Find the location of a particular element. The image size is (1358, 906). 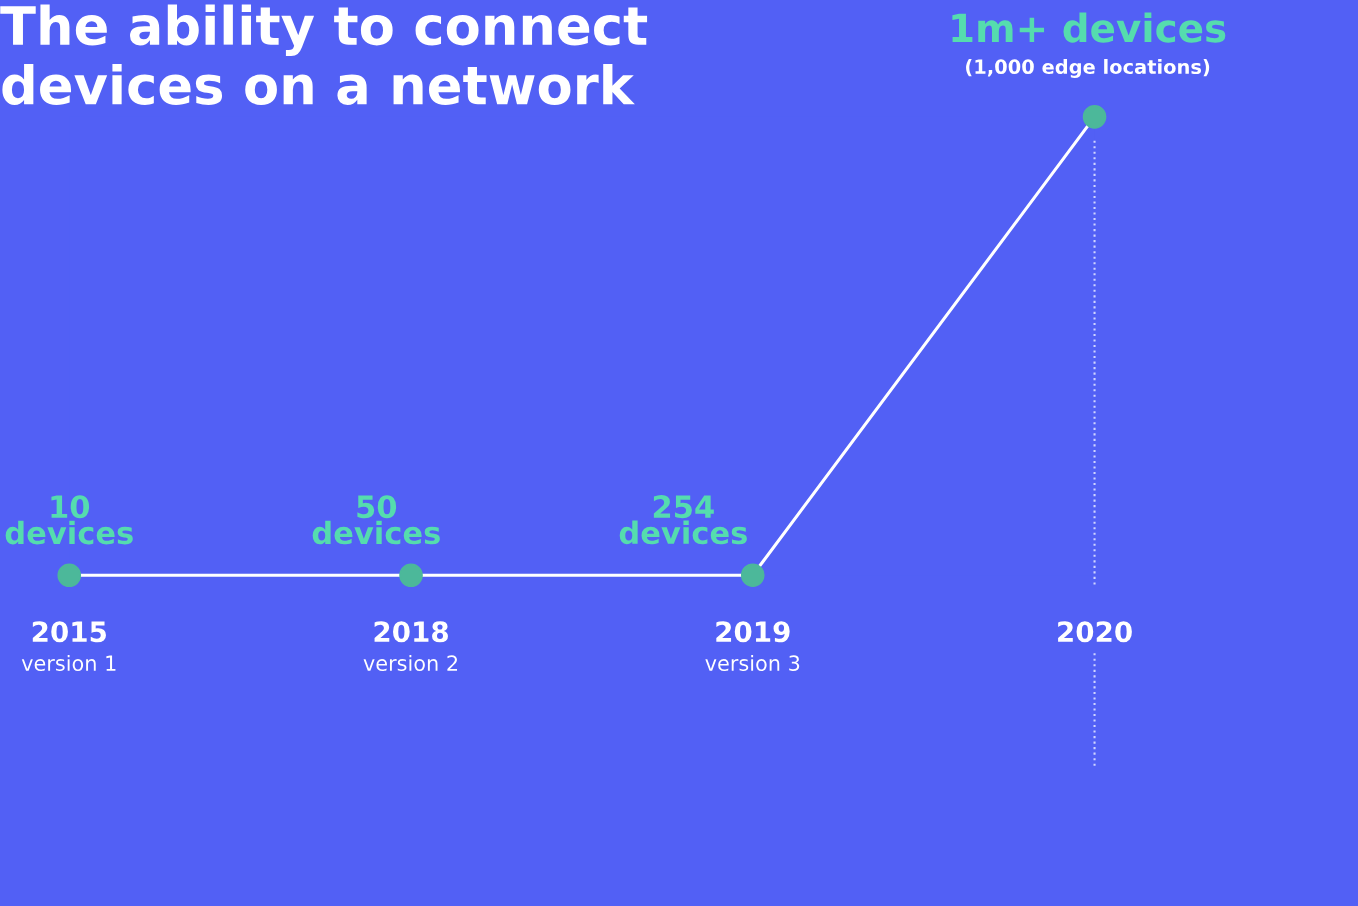

x-tick-label: 2019 version 3 is located at coordinates (752, 646).